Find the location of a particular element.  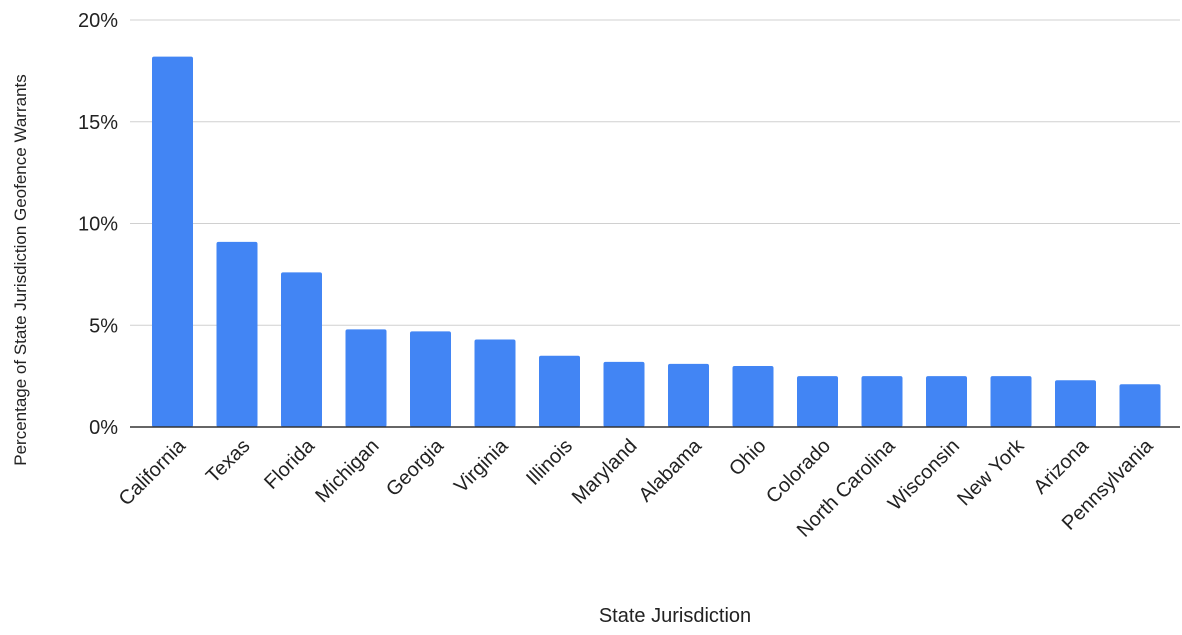

x-tick-label: Virginia is located at coordinates (481, 465).